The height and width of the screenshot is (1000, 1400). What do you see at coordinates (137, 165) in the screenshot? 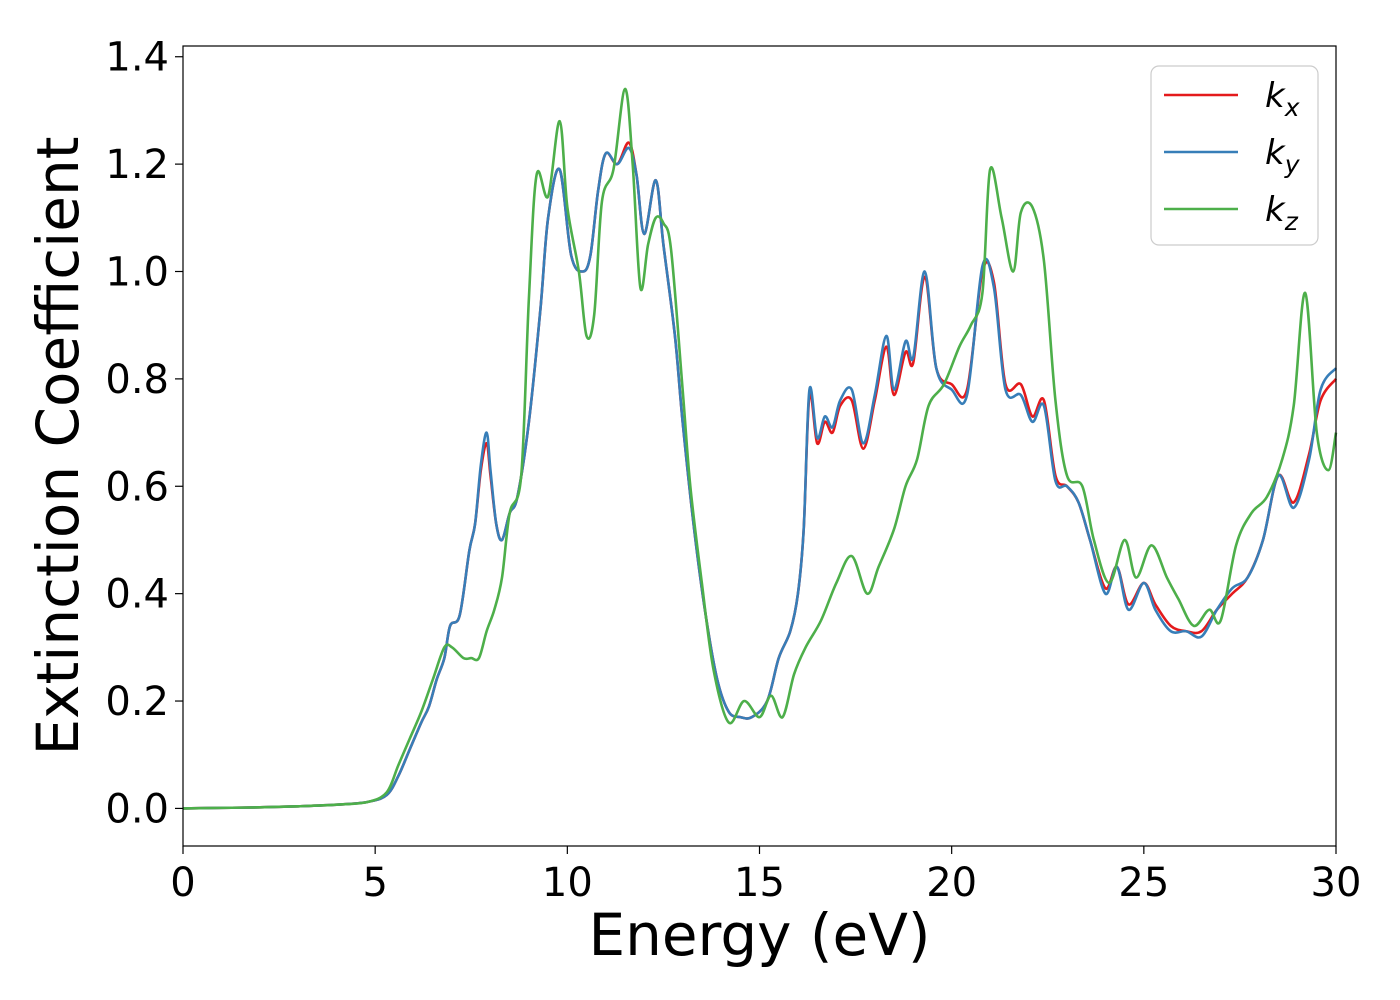
I see `y-tick-label: 1.2` at bounding box center [137, 165].